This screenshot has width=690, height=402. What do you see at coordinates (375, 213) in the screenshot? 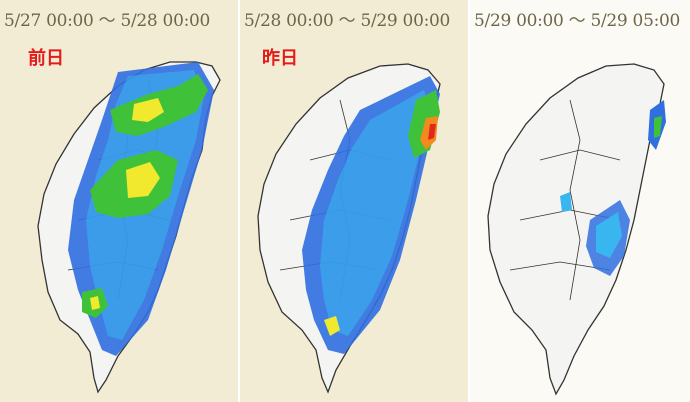
I see `rain-lightblue` at bounding box center [375, 213].